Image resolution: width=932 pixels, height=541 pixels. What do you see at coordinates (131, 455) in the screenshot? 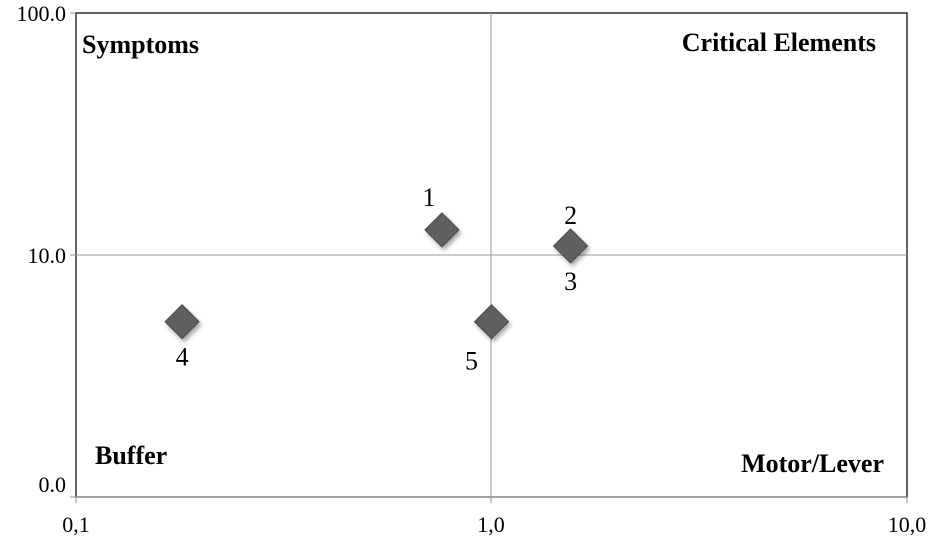
I see `quadrant-label-buffer: Buffer` at bounding box center [131, 455].